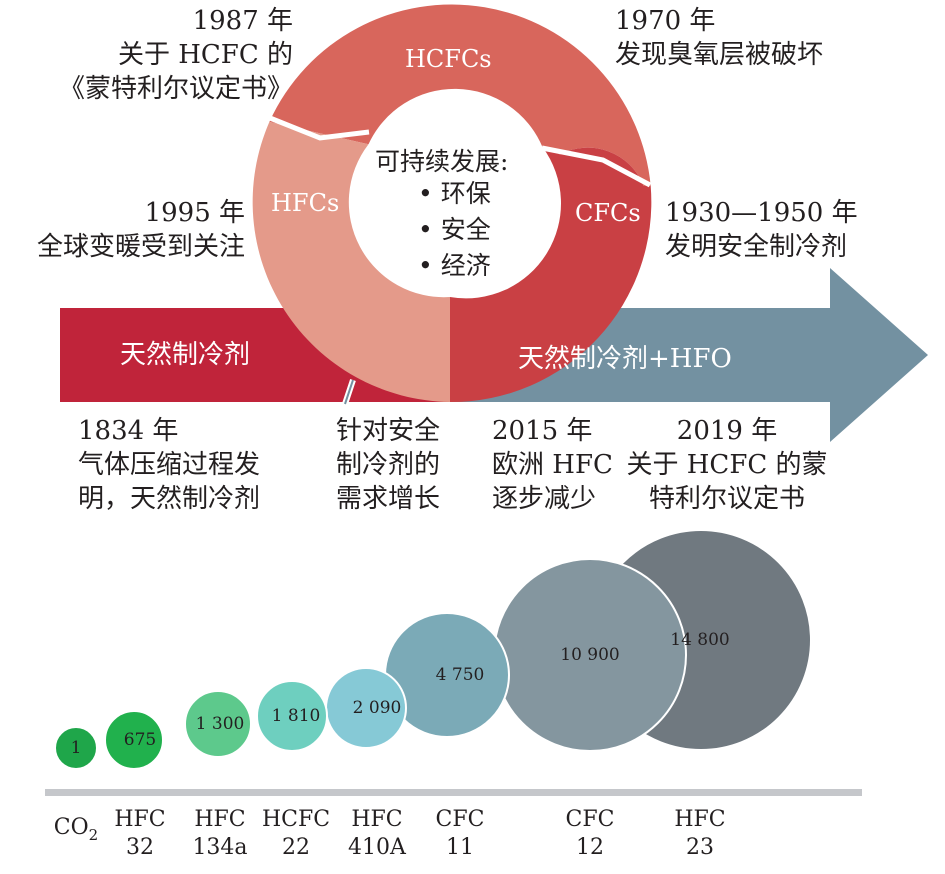 Image resolution: width=945 pixels, height=874 pixels. I want to click on refrigerant-axis-label: HFC 23, so click(700, 833).